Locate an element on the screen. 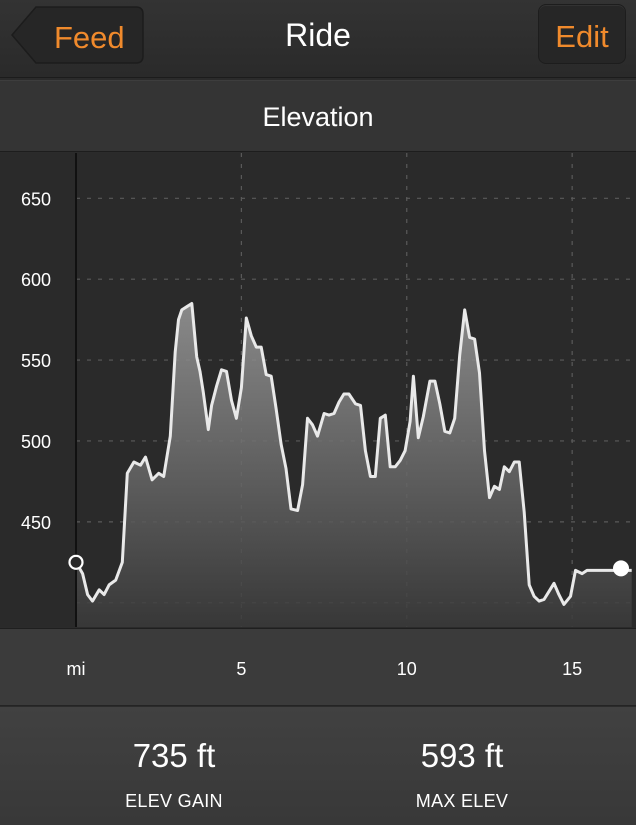  ride-stats: 735 ft ELEV GAIN 593 ft MAX ELEV is located at coordinates (318, 766).